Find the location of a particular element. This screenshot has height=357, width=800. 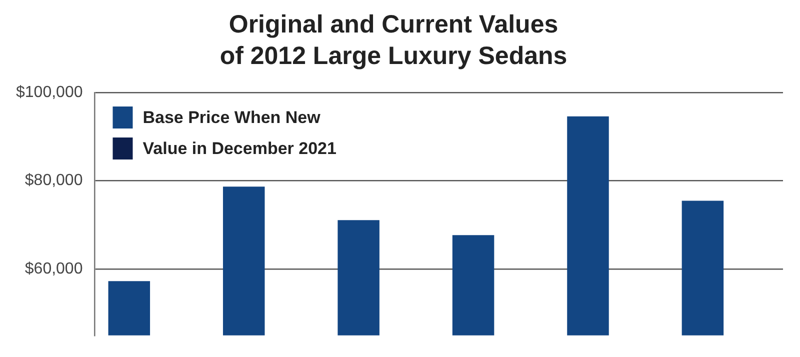

y-tick-label: $80,000 is located at coordinates (53, 181).